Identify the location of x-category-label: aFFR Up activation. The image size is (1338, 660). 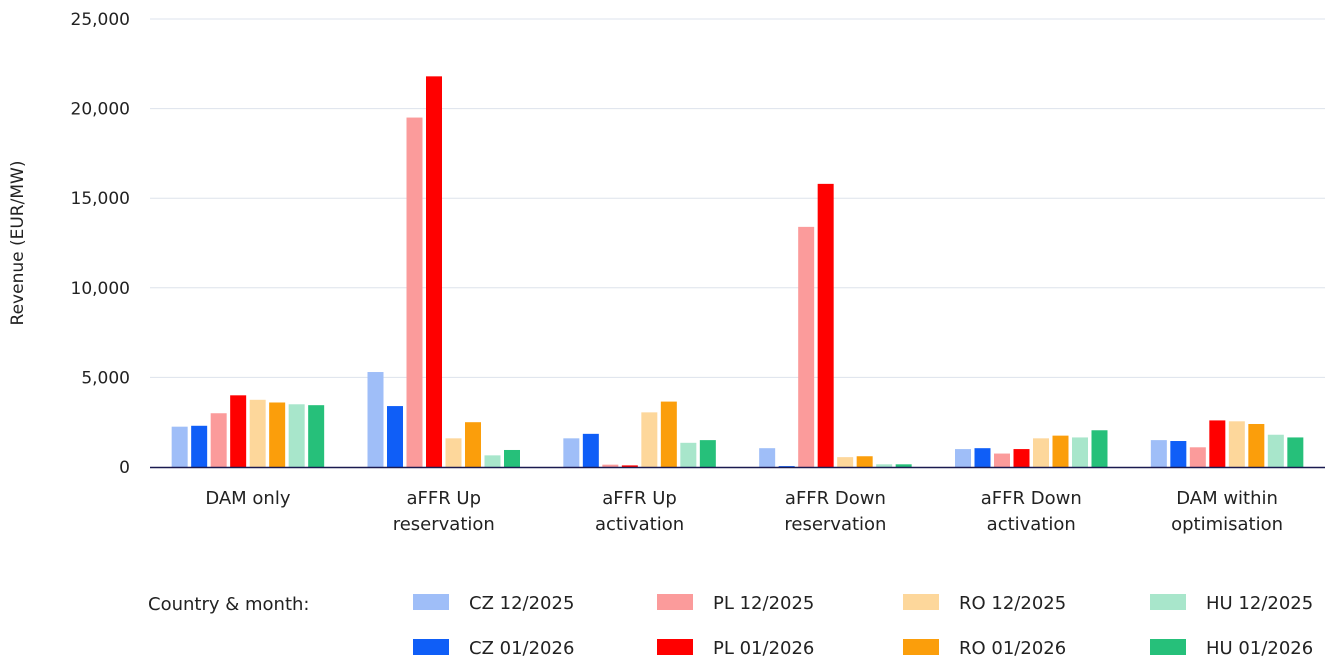
(639, 511).